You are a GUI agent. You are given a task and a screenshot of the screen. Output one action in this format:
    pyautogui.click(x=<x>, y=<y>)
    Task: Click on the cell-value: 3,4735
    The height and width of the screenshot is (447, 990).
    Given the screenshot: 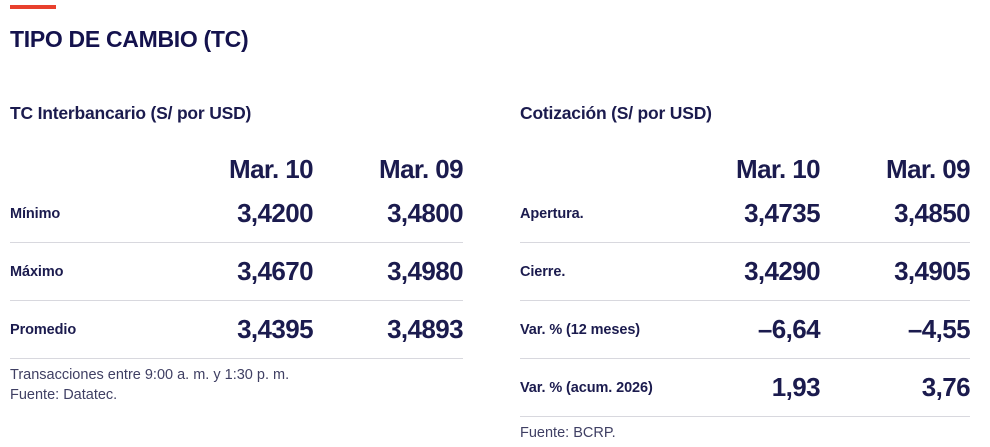 What is the action you would take?
    pyautogui.click(x=782, y=213)
    